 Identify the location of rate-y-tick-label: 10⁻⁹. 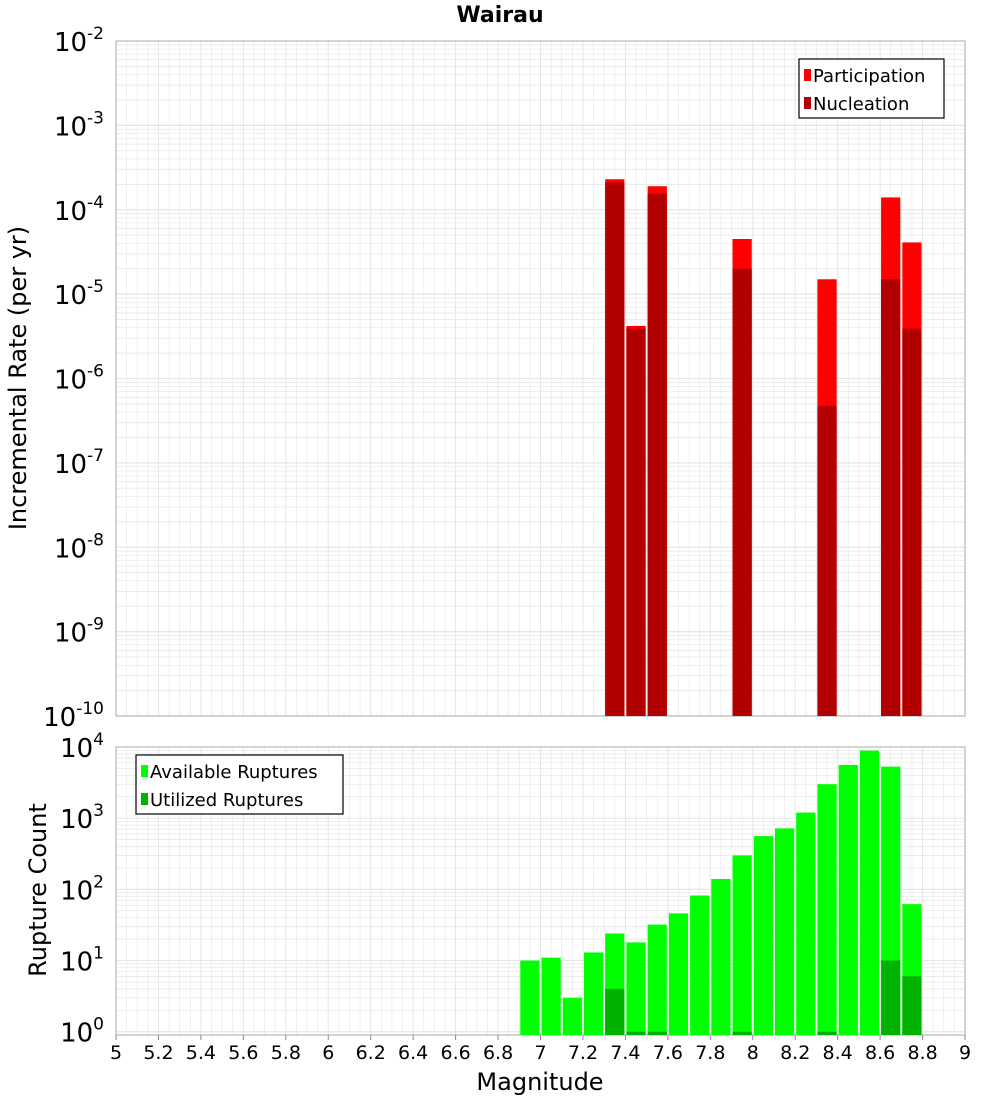
(79, 632).